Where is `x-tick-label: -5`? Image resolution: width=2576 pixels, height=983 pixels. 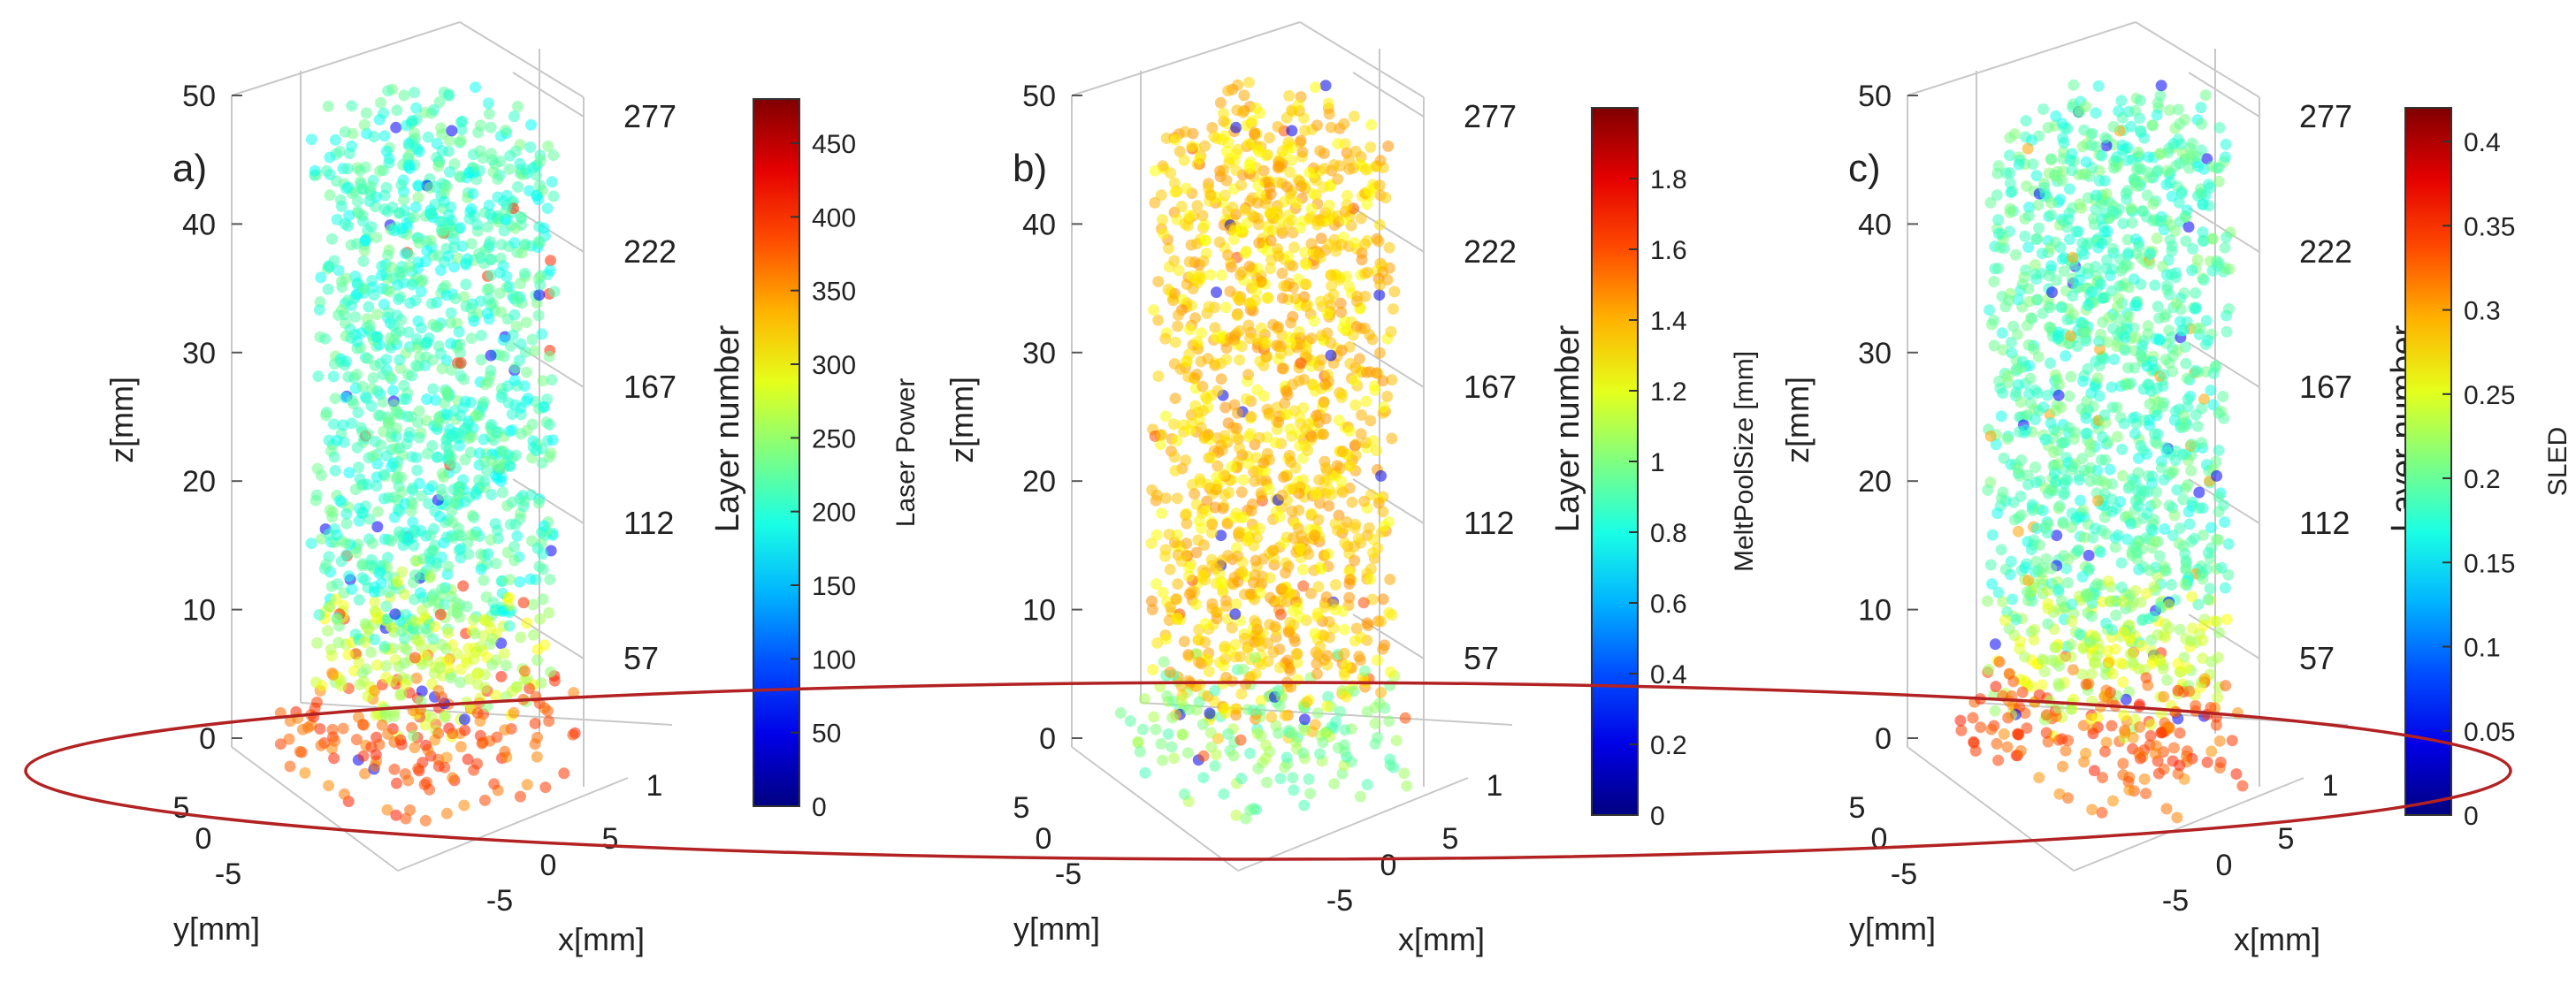 x-tick-label: -5 is located at coordinates (499, 901).